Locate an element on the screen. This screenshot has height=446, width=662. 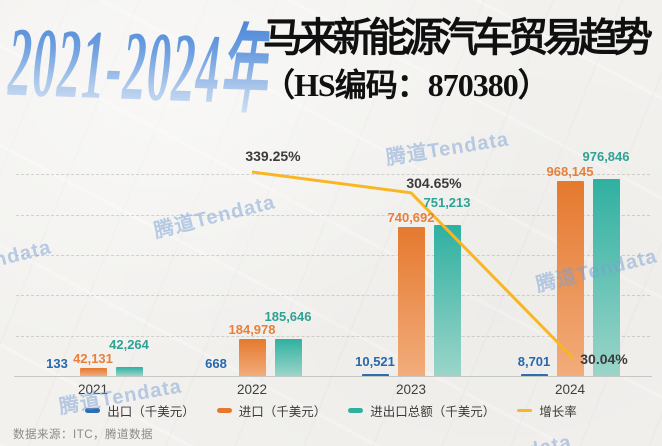
title-main: 马来新能源汽车贸易趋势 is located at coordinates (458, 37).